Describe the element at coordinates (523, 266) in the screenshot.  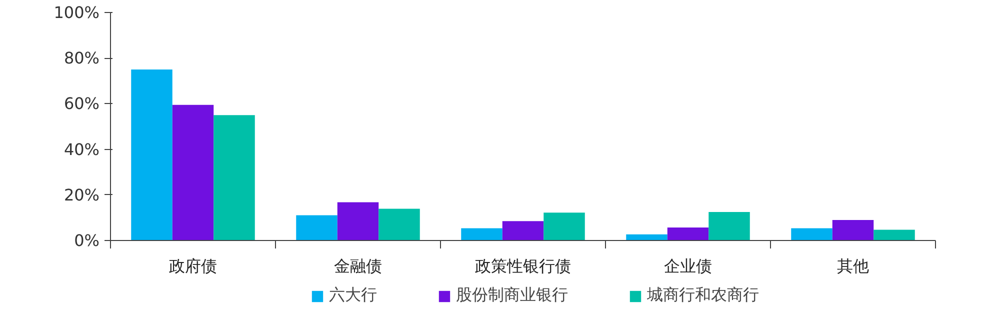
I see `x-tick-label: 政策性银行债` at that location.